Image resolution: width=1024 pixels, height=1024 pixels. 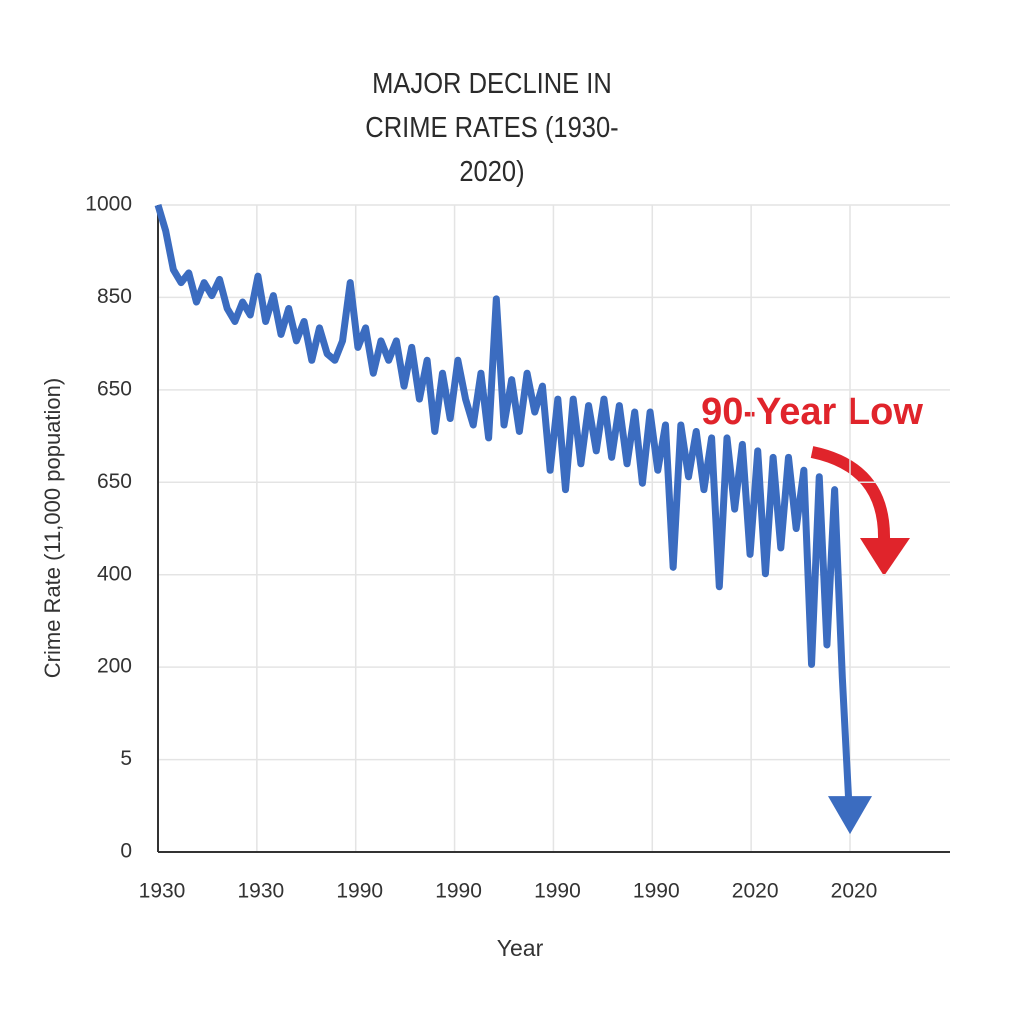 What do you see at coordinates (108, 204) in the screenshot?
I see `y-tick-label: 1000` at bounding box center [108, 204].